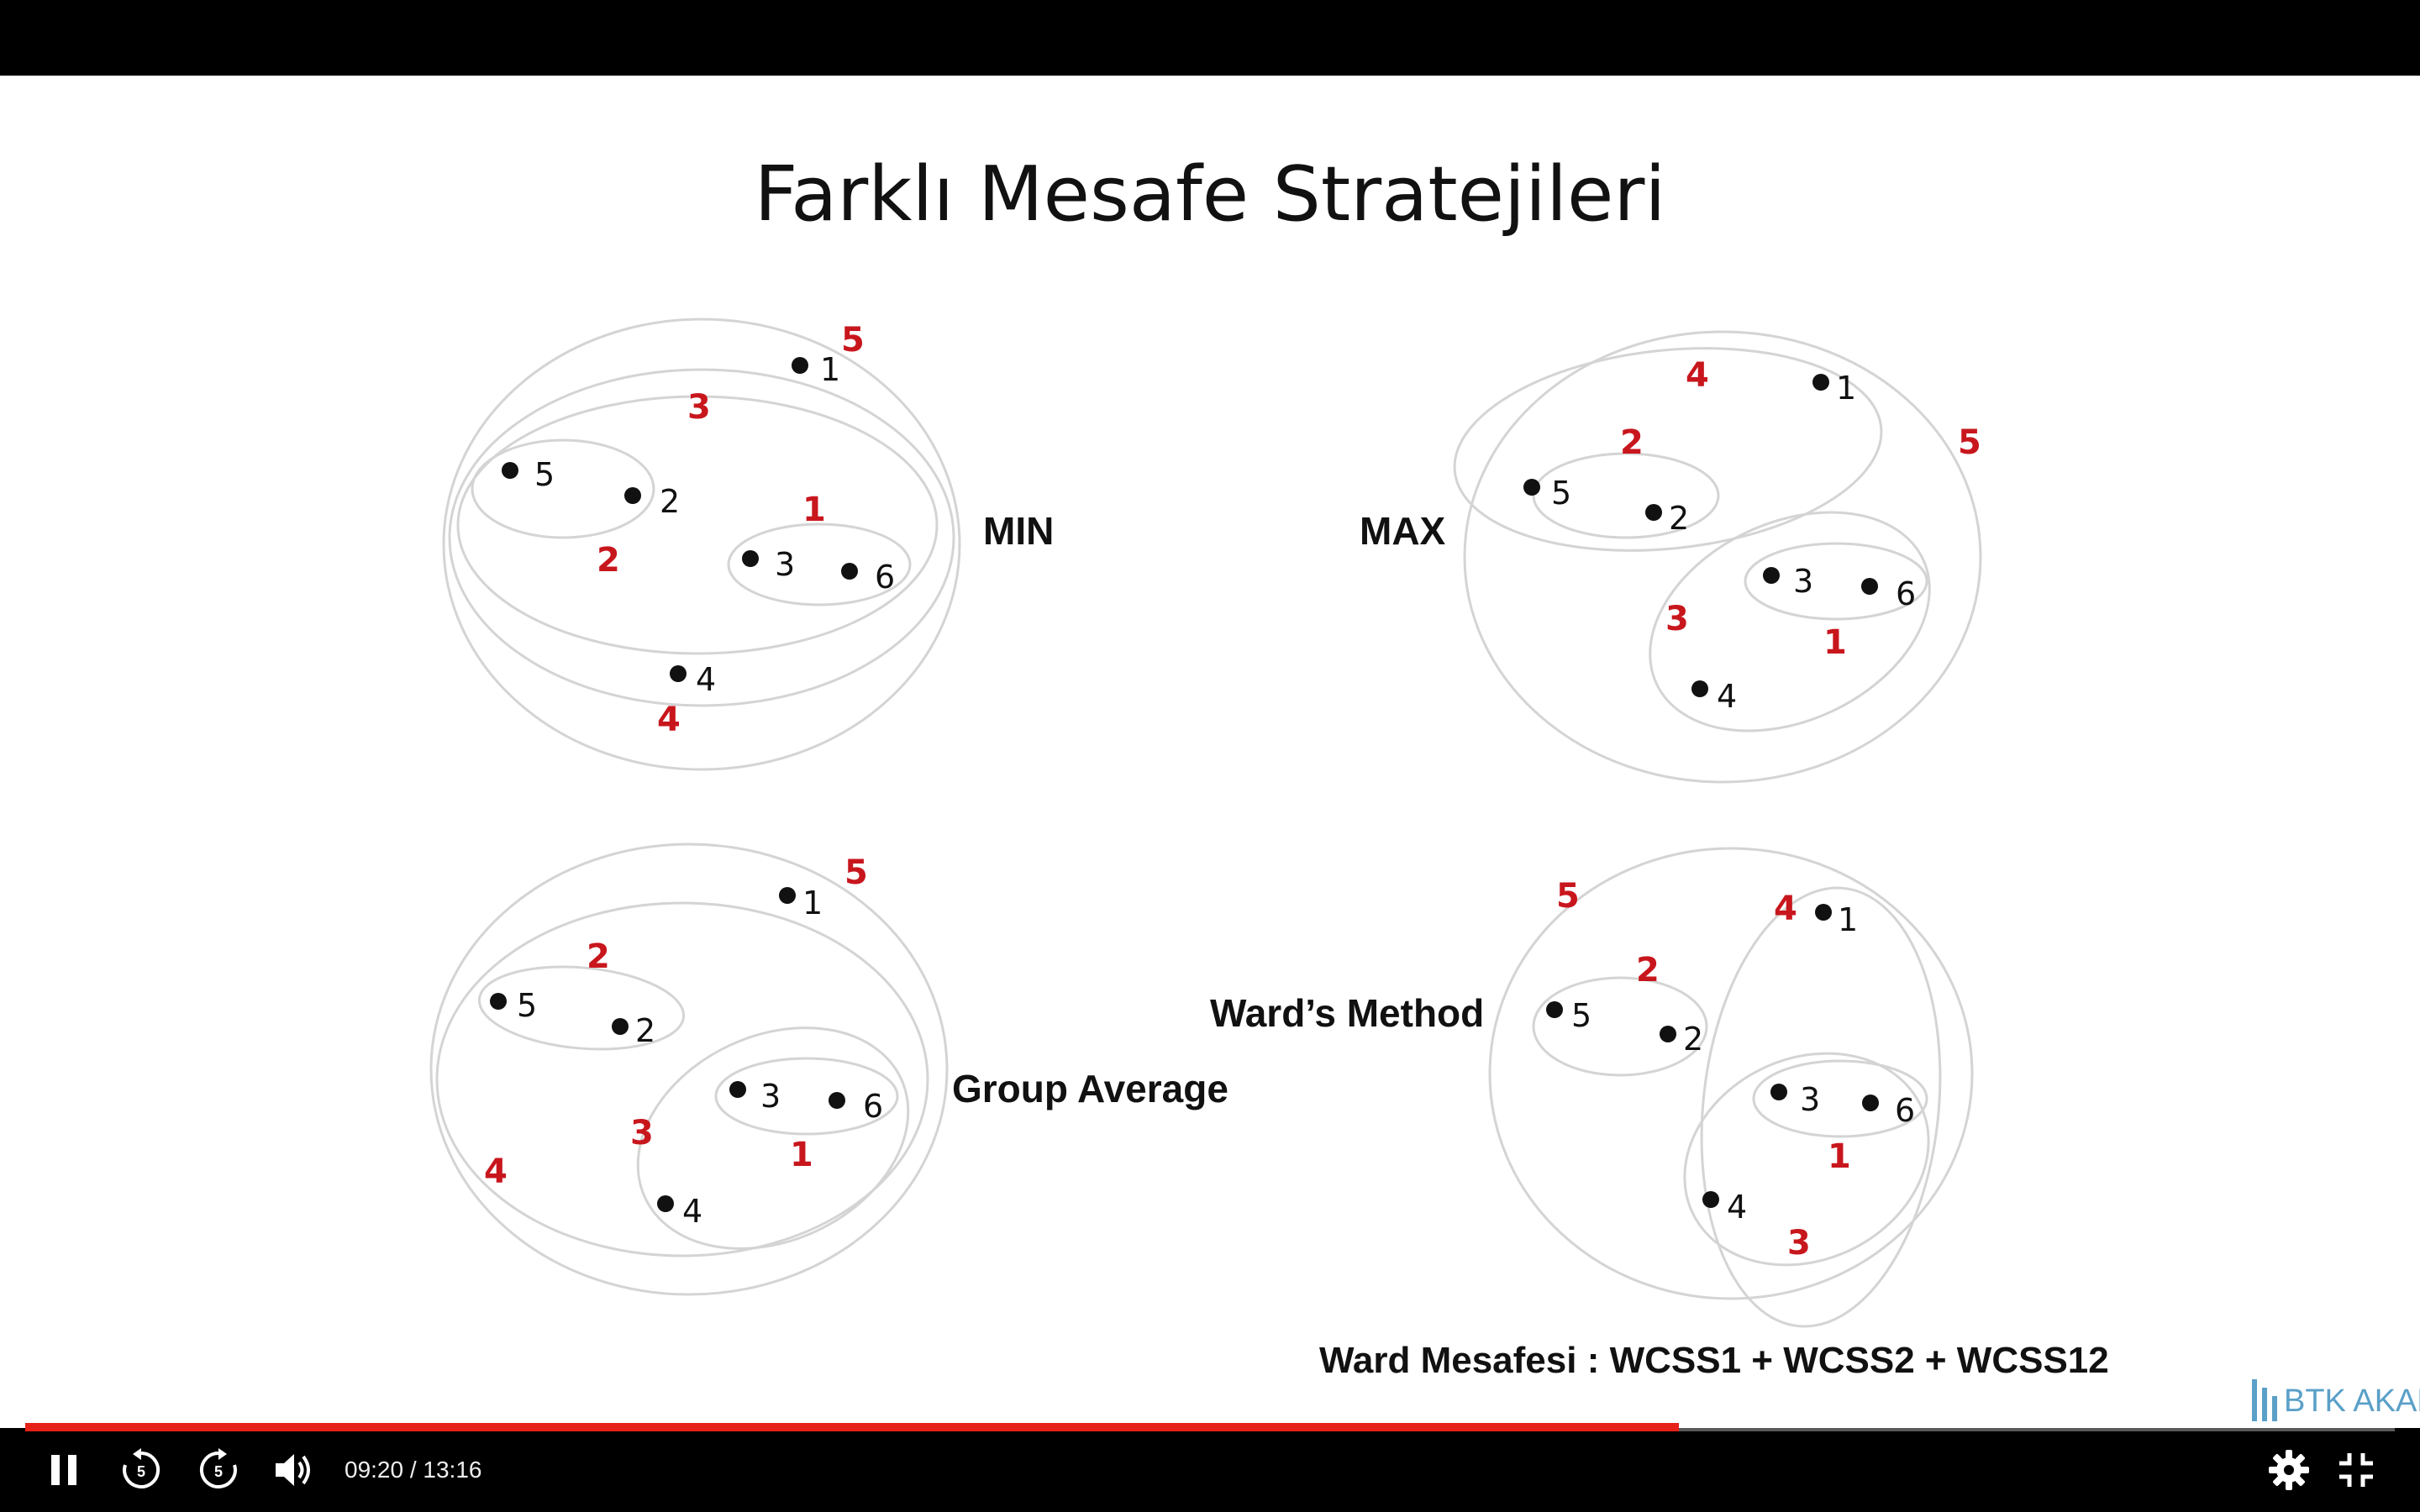 This screenshot has height=1512, width=2420. I want to click on skip-back-button: 5, so click(142, 1470).